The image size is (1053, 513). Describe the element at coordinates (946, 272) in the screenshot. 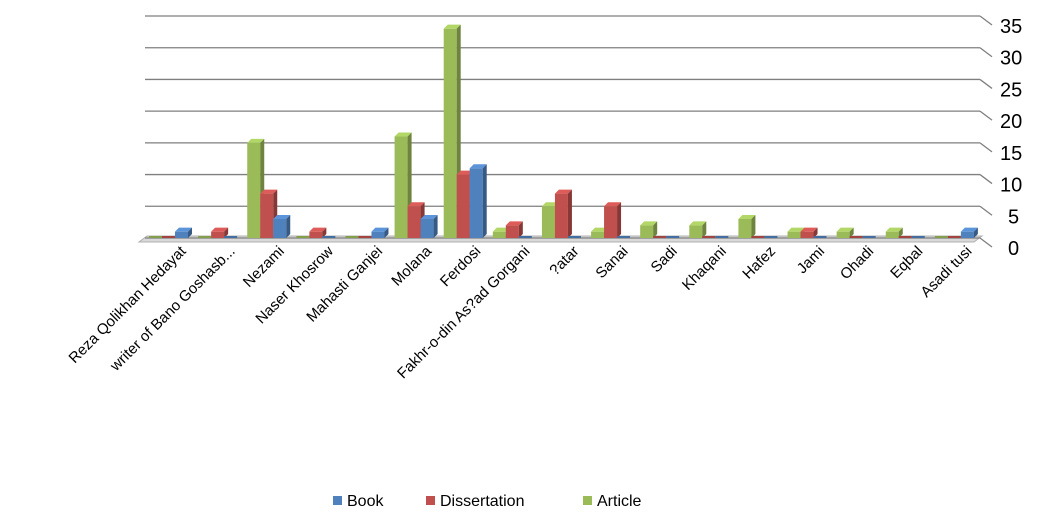

I see `x-category-label: Asadi tusi` at that location.